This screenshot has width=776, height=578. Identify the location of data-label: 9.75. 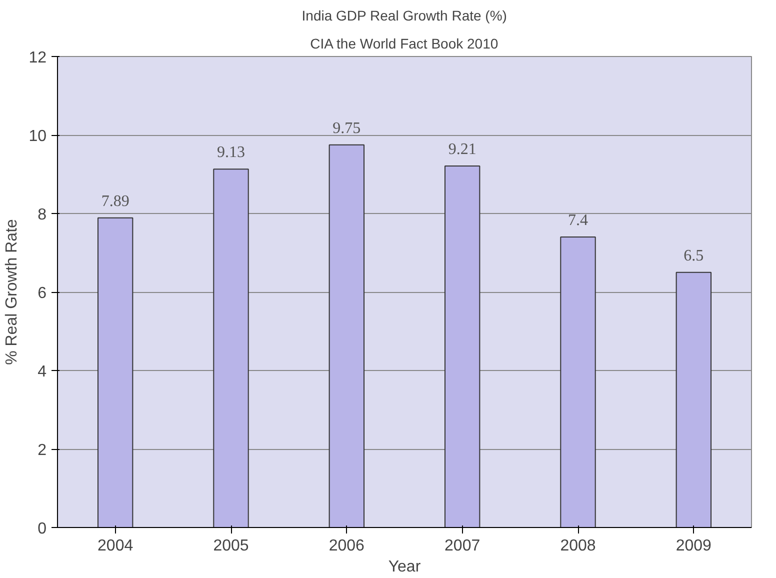
(346, 128).